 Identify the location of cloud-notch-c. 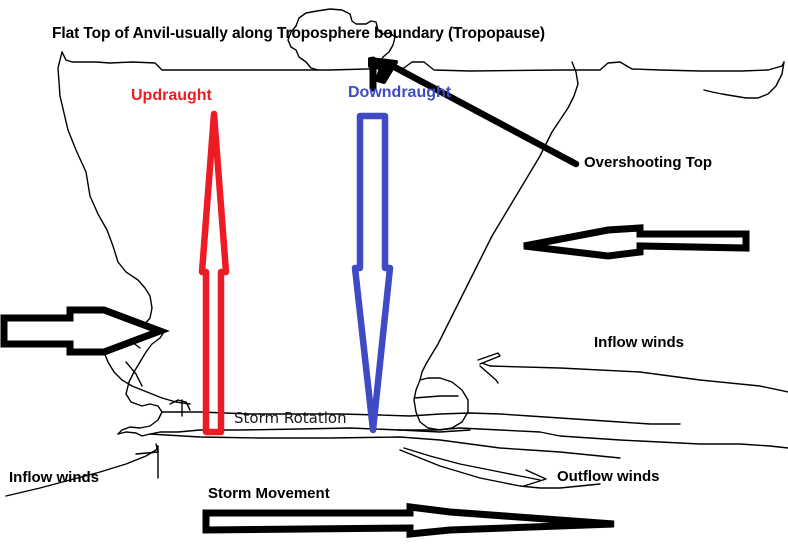
(134, 374).